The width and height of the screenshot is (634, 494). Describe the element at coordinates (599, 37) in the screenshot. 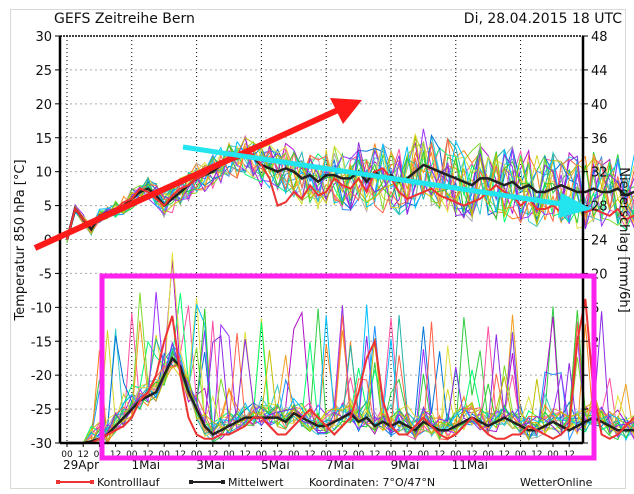

I see `y2-tick-label: 48` at that location.